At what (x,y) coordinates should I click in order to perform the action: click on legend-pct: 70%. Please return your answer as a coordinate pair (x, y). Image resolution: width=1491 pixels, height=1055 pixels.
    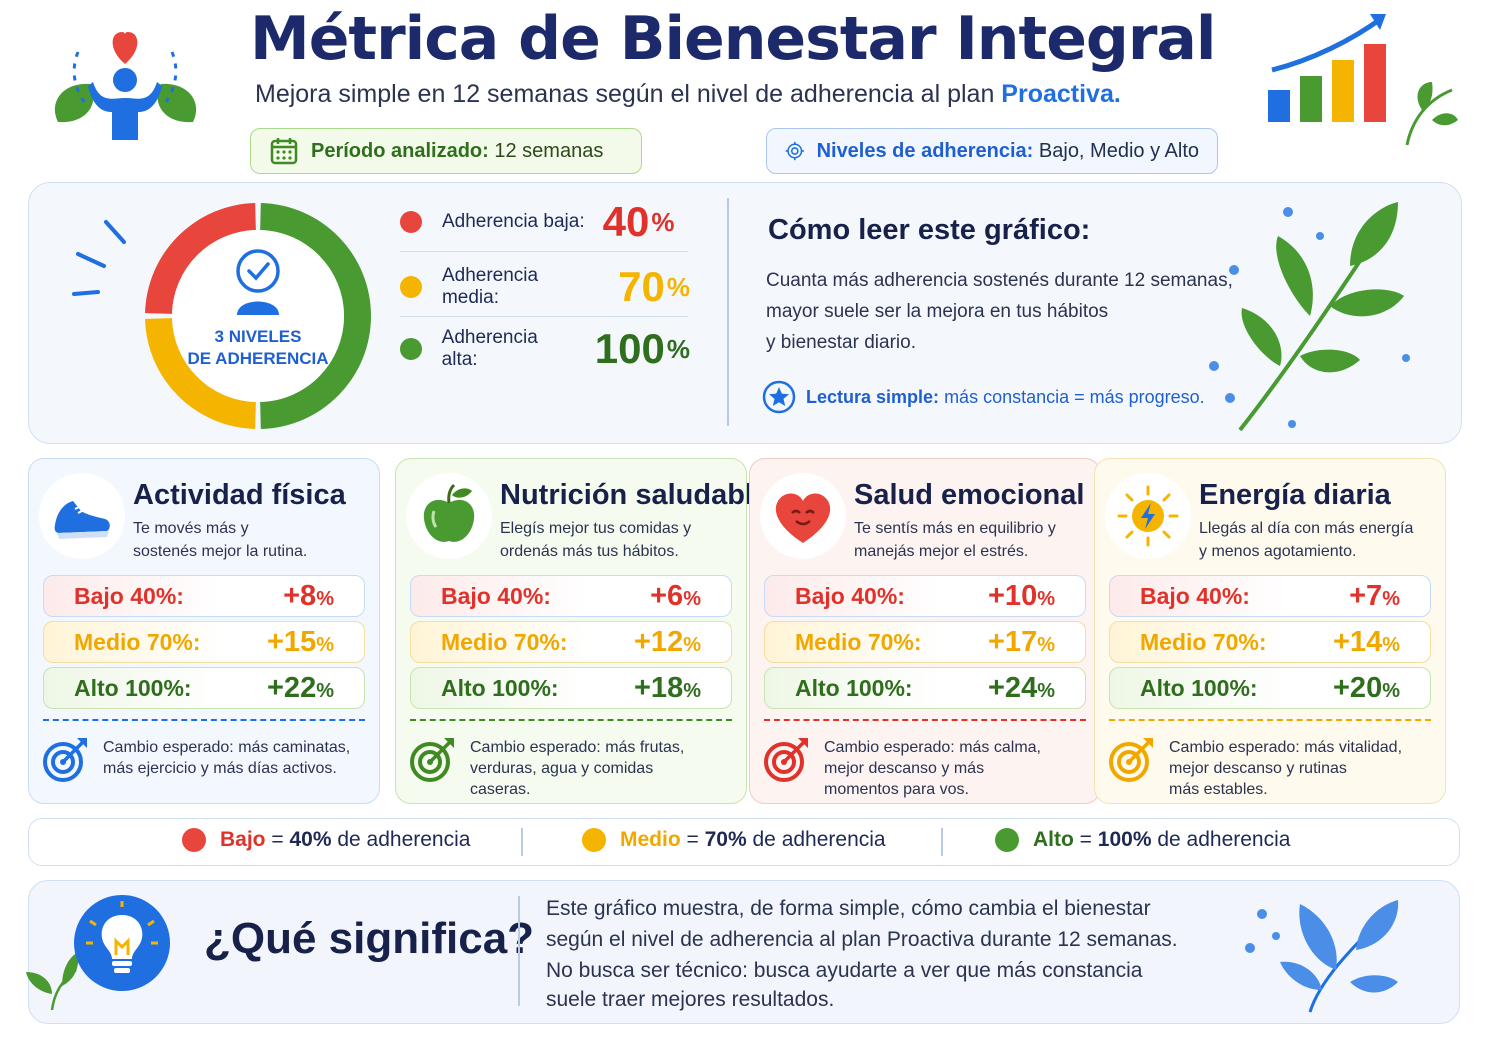
    Looking at the image, I should click on (725, 839).